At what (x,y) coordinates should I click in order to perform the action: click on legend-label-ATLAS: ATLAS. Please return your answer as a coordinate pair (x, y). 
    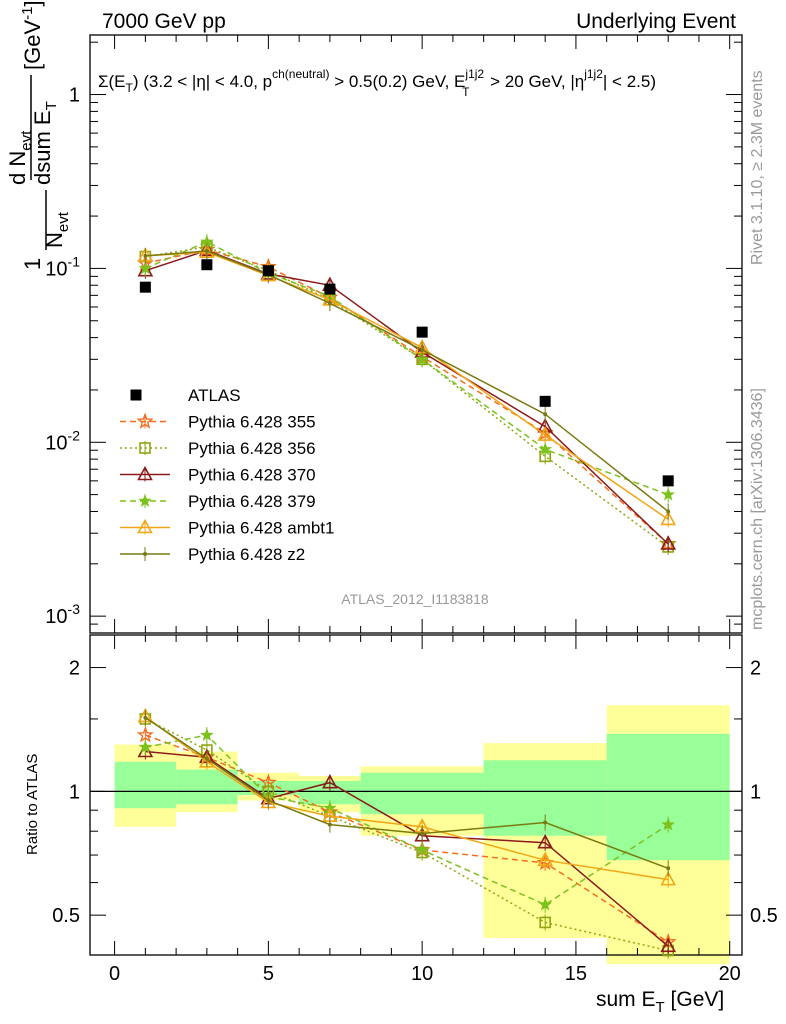
    Looking at the image, I should click on (214, 395).